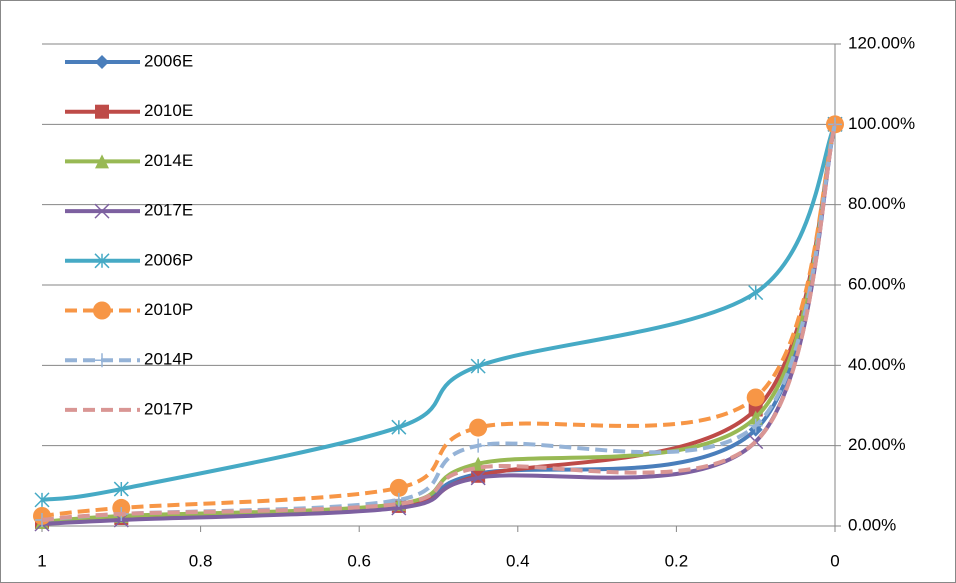  I want to click on legend-item: 2017P, so click(129, 408).